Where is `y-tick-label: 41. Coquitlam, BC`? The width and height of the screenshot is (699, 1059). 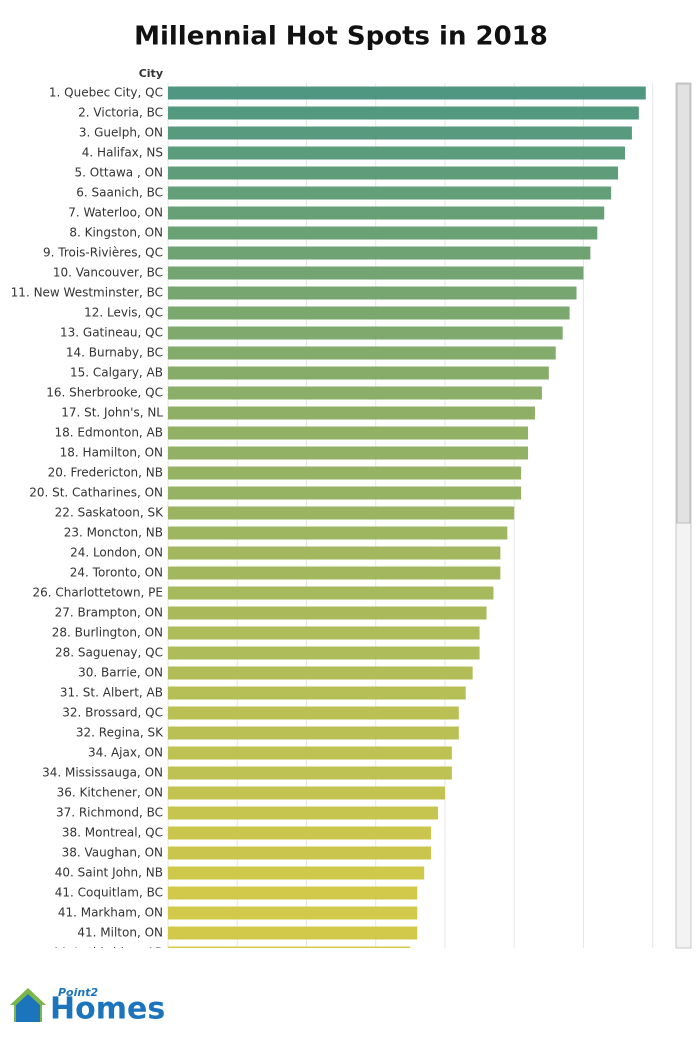
y-tick-label: 41. Coquitlam, BC is located at coordinates (109, 893).